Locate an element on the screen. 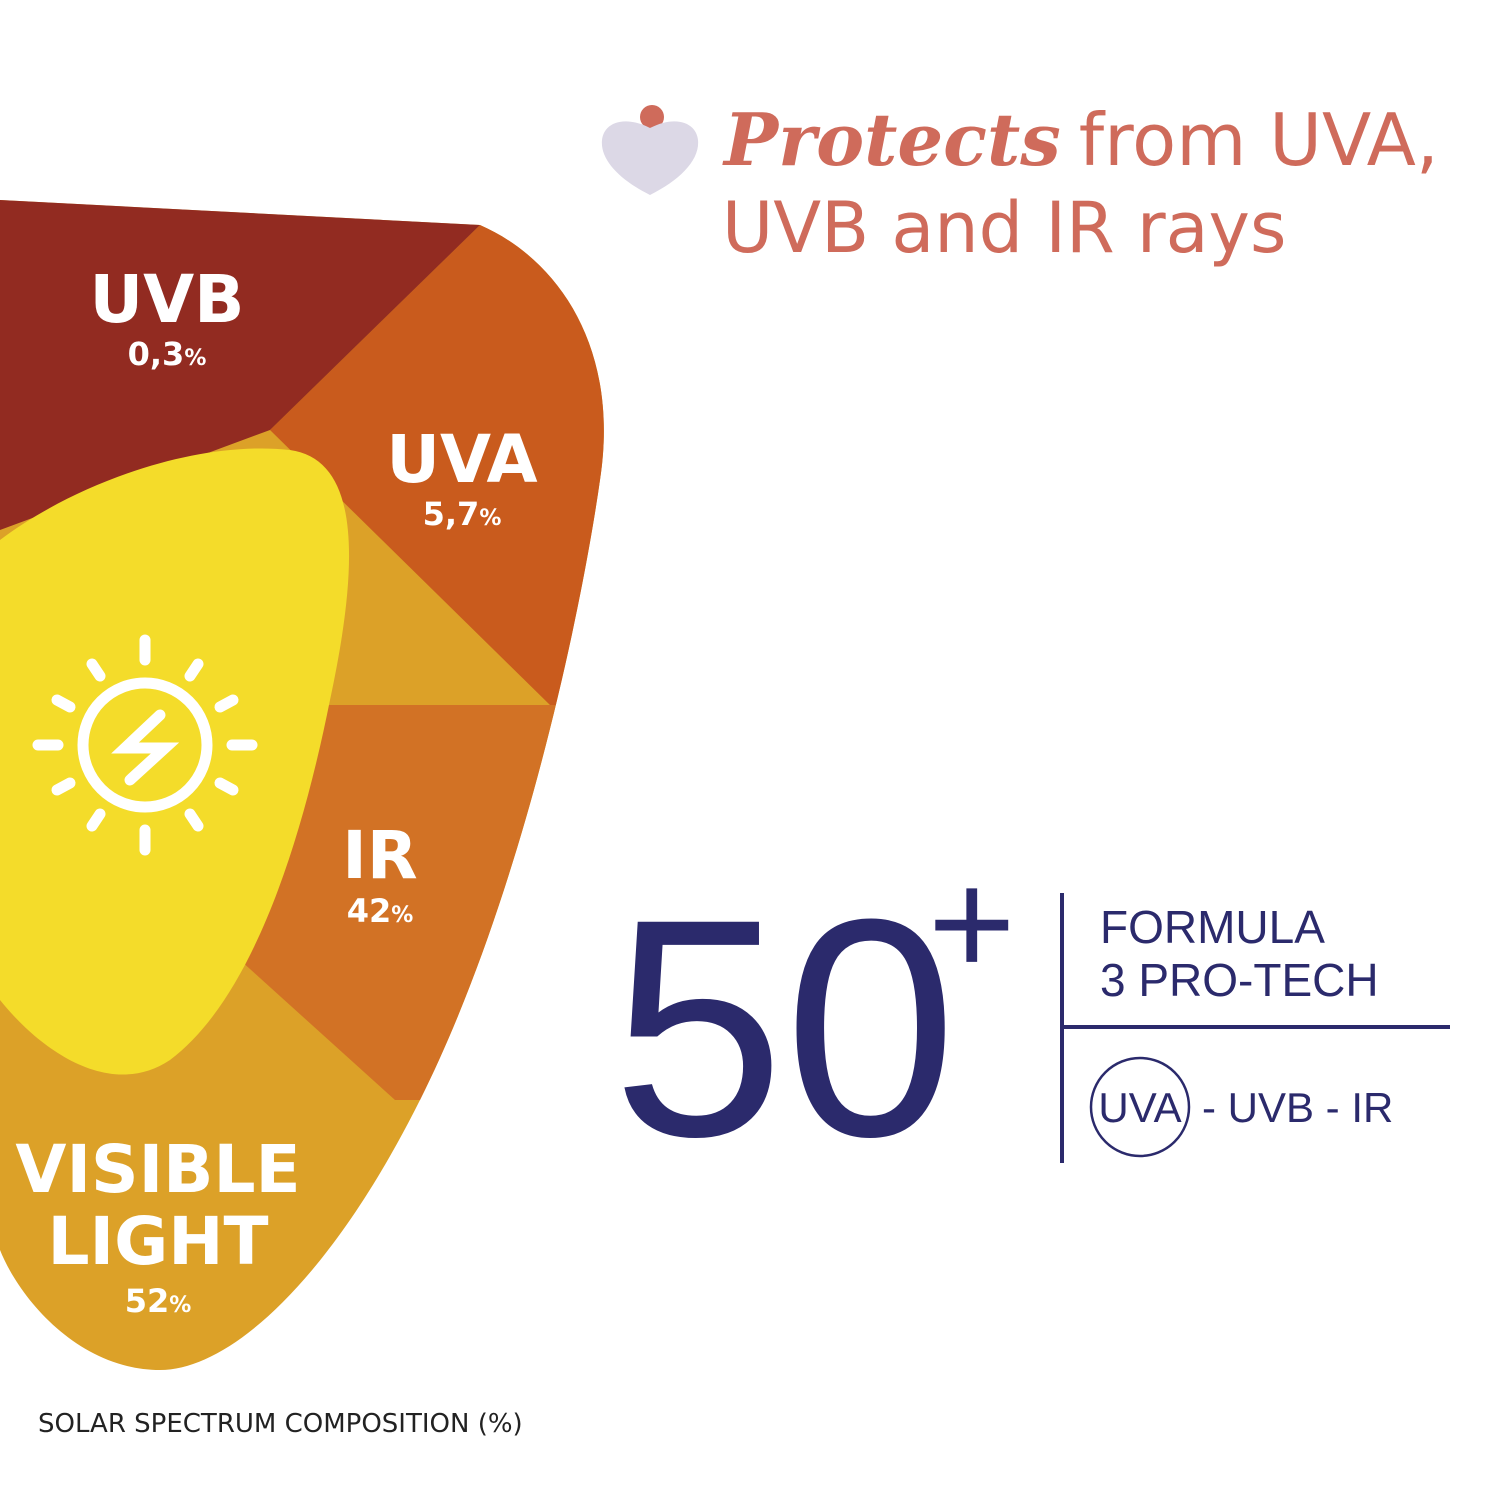 The height and width of the screenshot is (1500, 1500). heading-text: from UVA, is located at coordinates (1259, 140).